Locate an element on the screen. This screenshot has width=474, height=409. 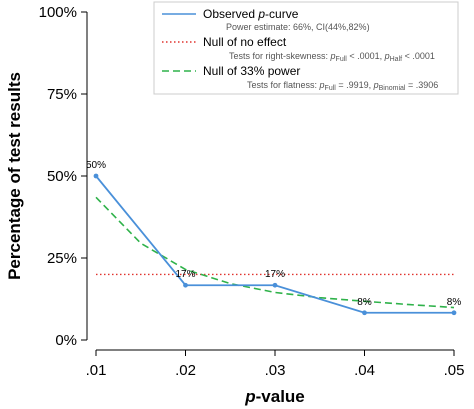
x-tick-label: .05 is located at coordinates (454, 370).